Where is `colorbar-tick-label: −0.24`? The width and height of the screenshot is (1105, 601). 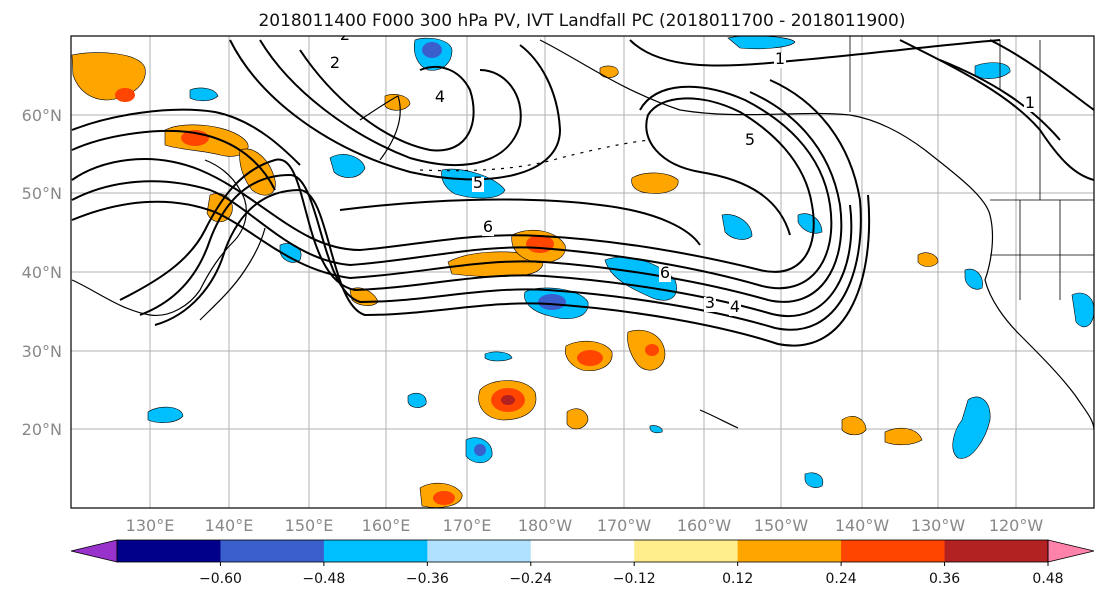 colorbar-tick-label: −0.24 is located at coordinates (530, 579).